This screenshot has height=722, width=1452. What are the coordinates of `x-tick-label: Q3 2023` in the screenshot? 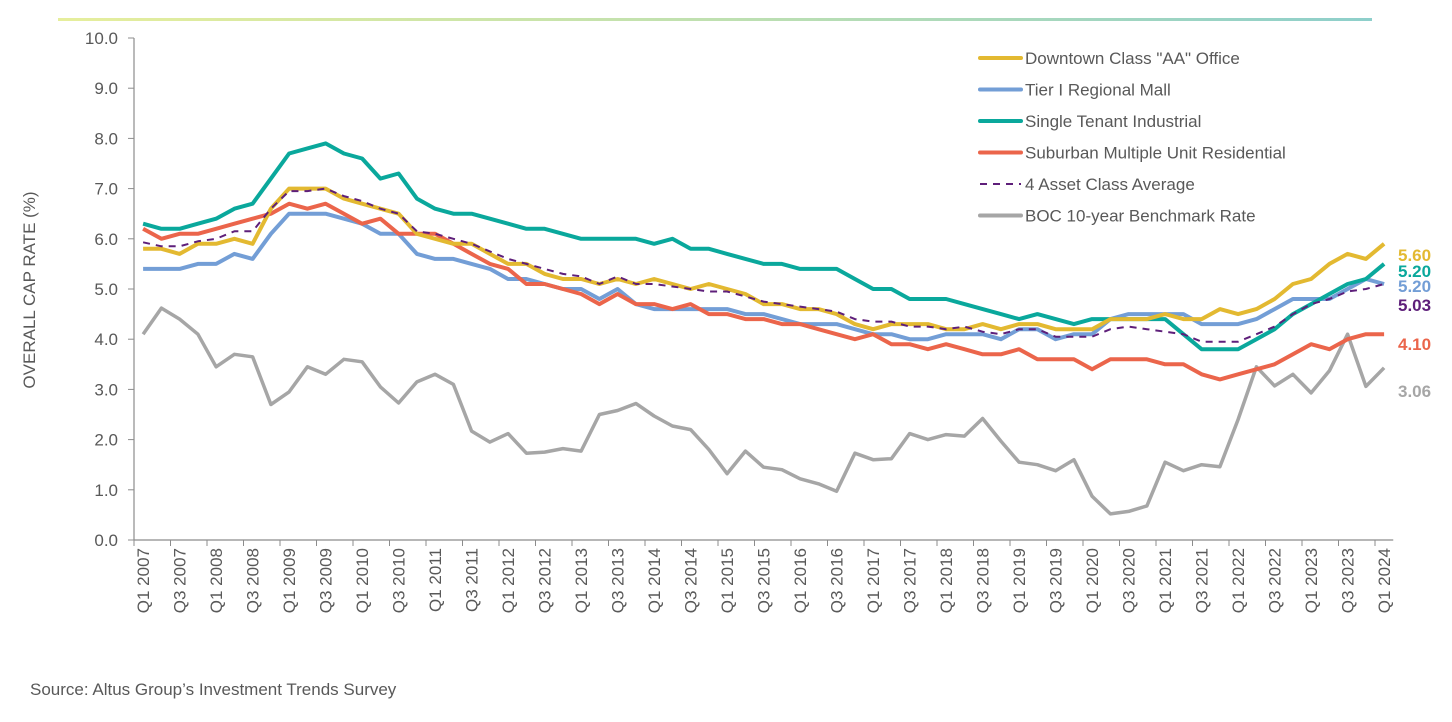 It's located at (1348, 580).